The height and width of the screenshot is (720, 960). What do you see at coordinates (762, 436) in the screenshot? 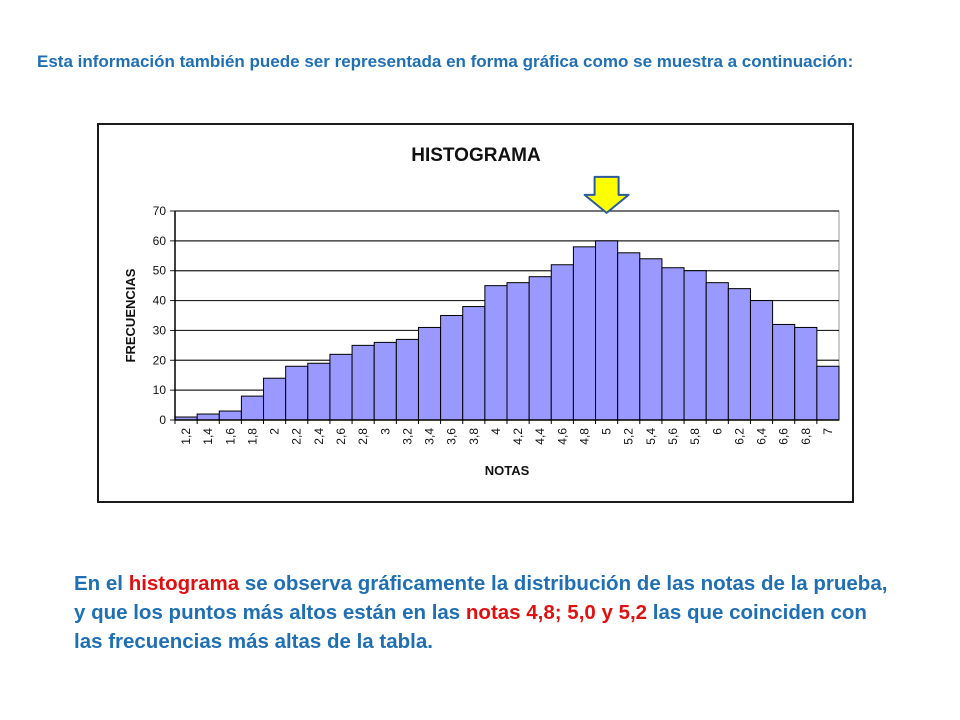
I see `x-tick-label: 6,4` at bounding box center [762, 436].